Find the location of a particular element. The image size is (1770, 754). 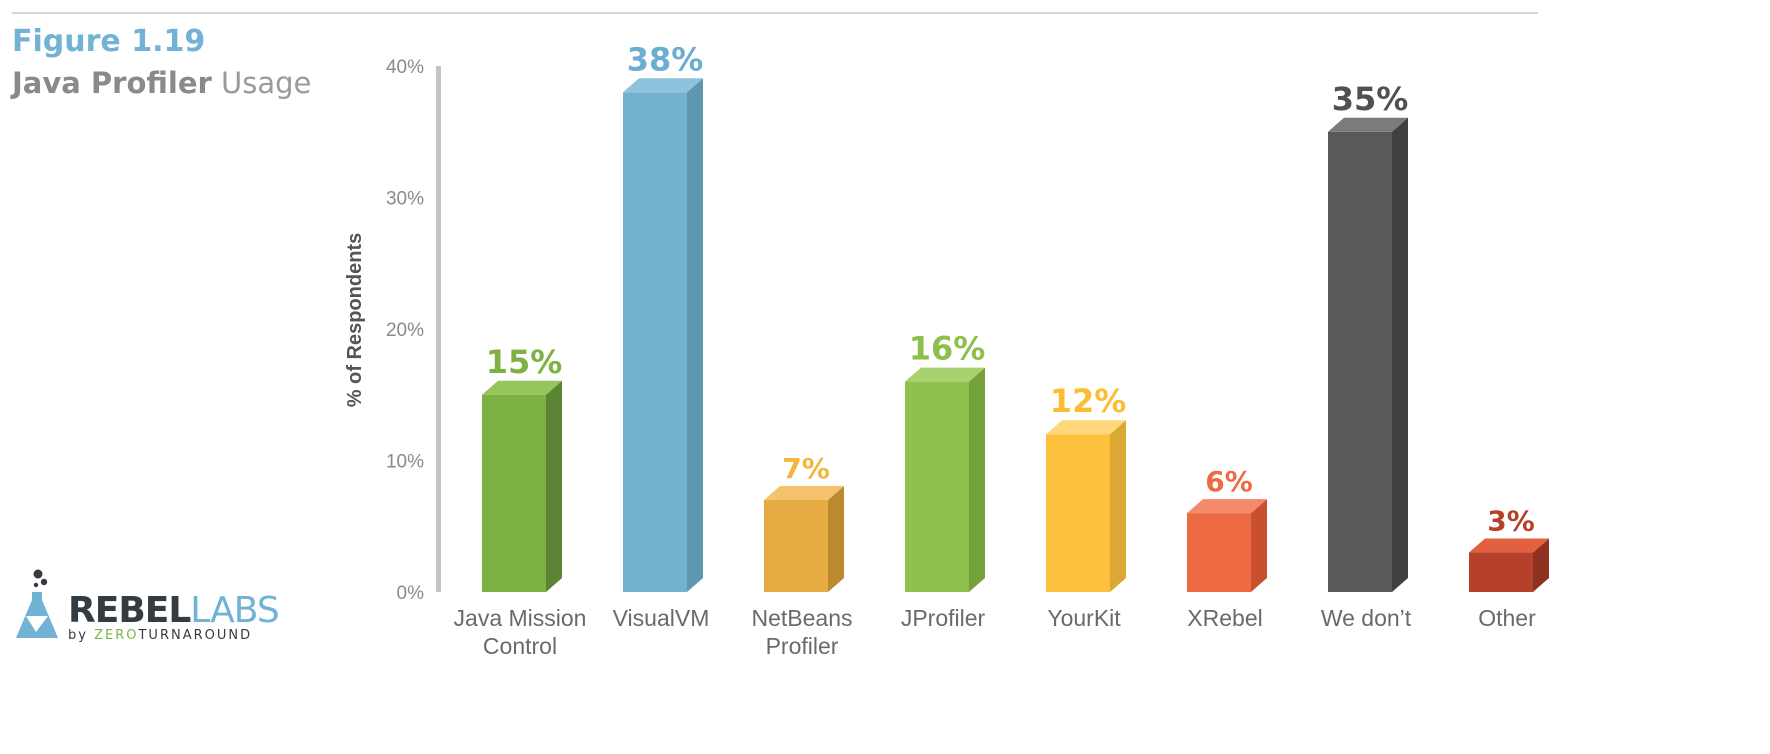

bar-value-label: 6% is located at coordinates (1229, 481).